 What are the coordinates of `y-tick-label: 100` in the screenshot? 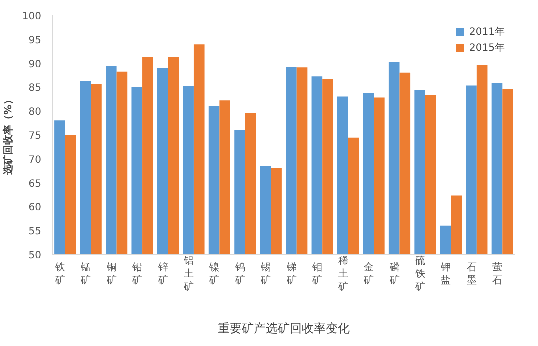 It's located at (32, 17).